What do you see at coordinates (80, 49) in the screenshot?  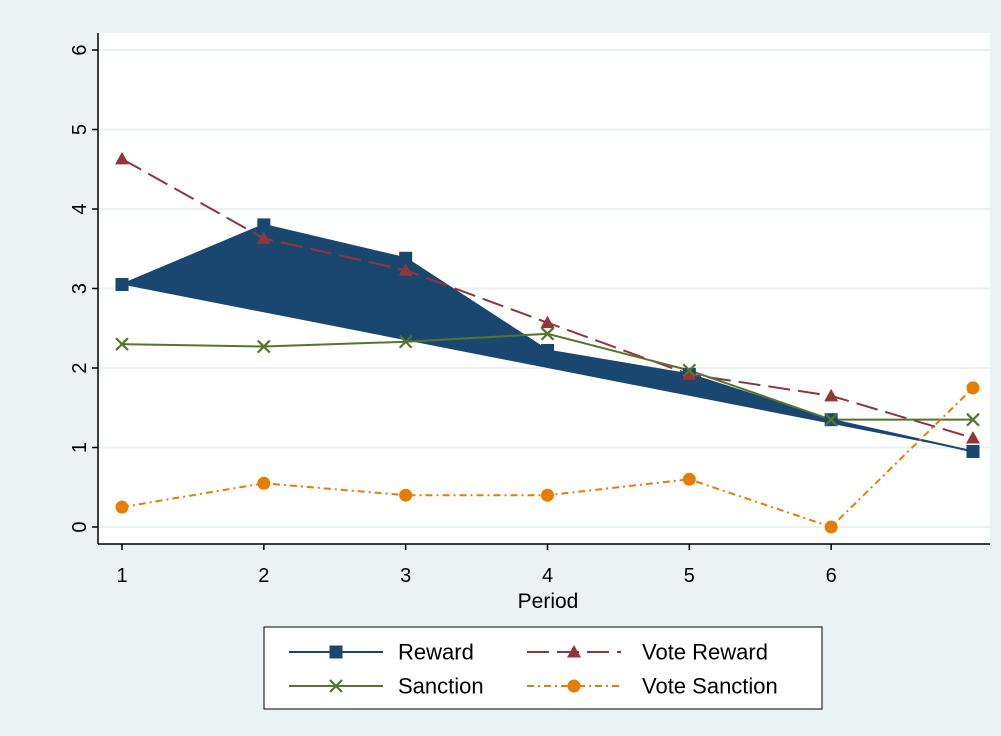 I see `y-tick-label-6: 6` at bounding box center [80, 49].